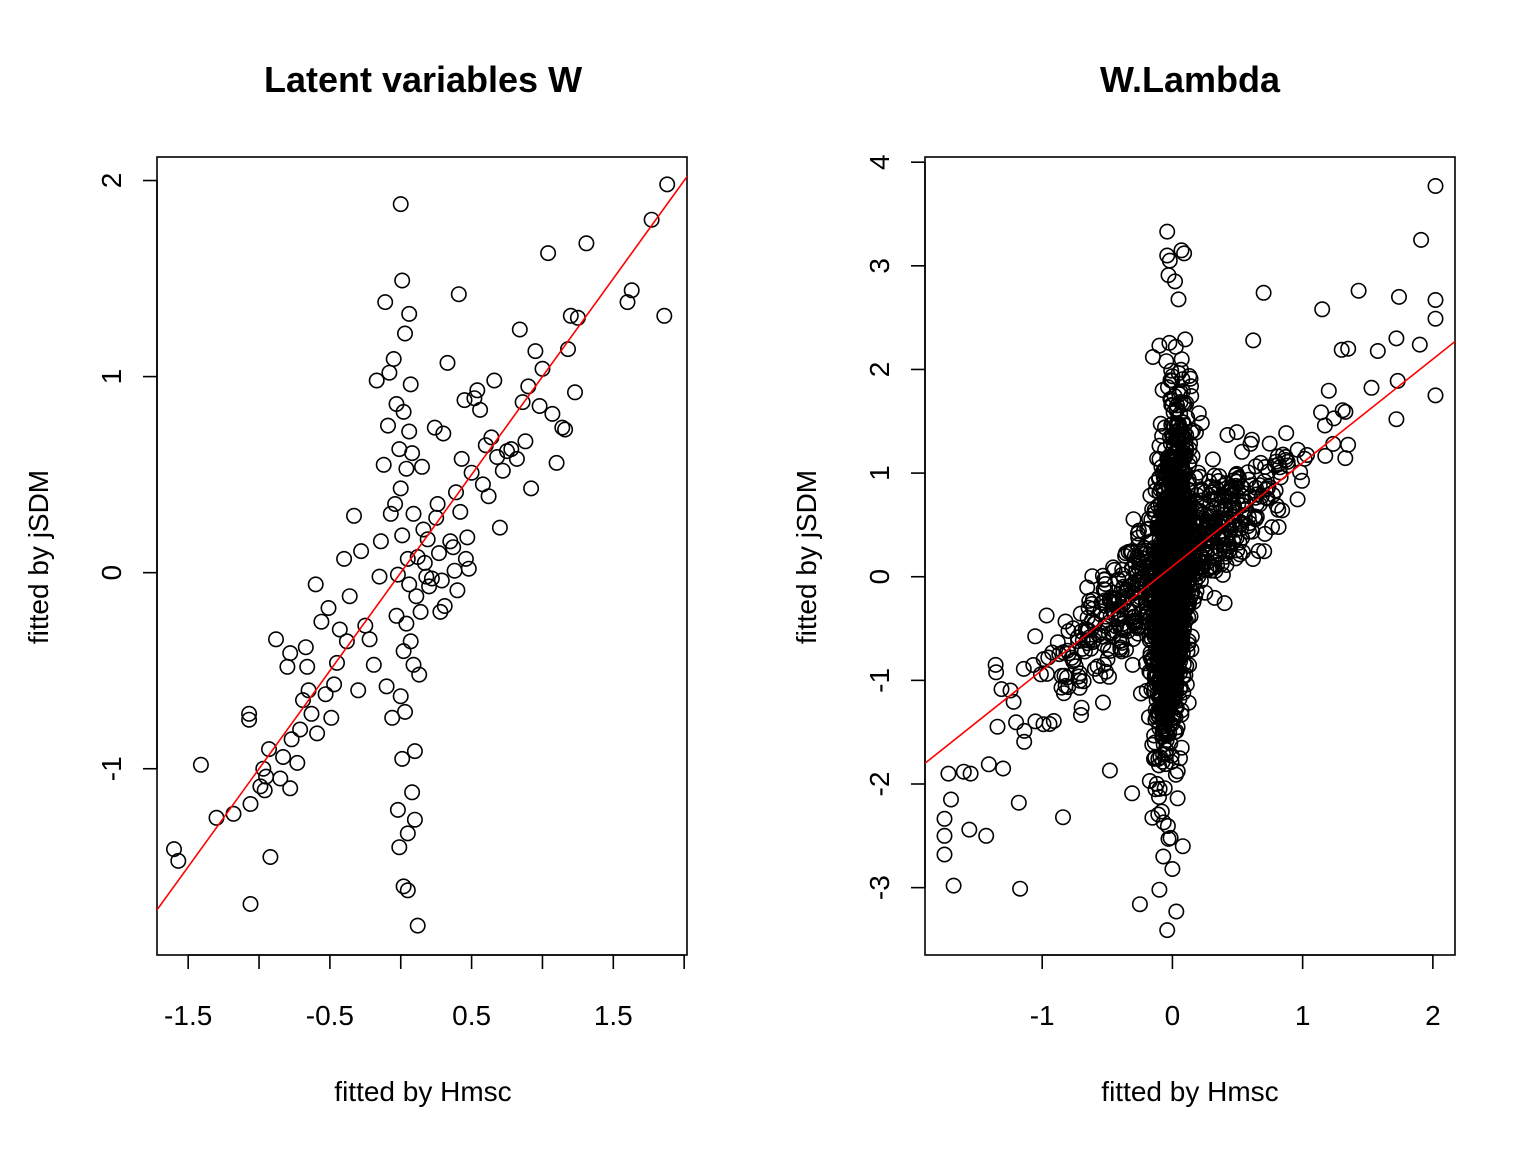 Image resolution: width=1536 pixels, height=1152 pixels. What do you see at coordinates (1173, 1015) in the screenshot?
I see `x-tick-label: 0` at bounding box center [1173, 1015].